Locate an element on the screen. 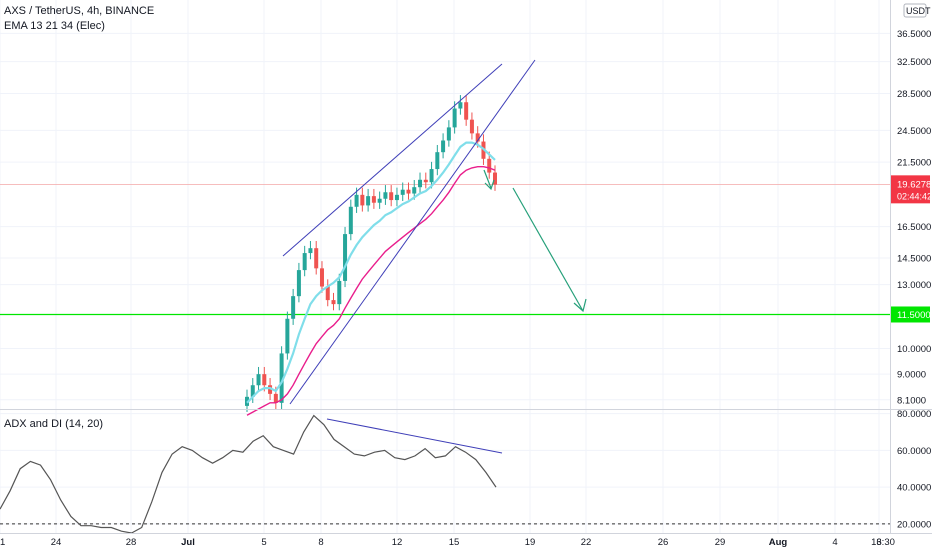  y-tick-label: 14.5000 is located at coordinates (914, 259).